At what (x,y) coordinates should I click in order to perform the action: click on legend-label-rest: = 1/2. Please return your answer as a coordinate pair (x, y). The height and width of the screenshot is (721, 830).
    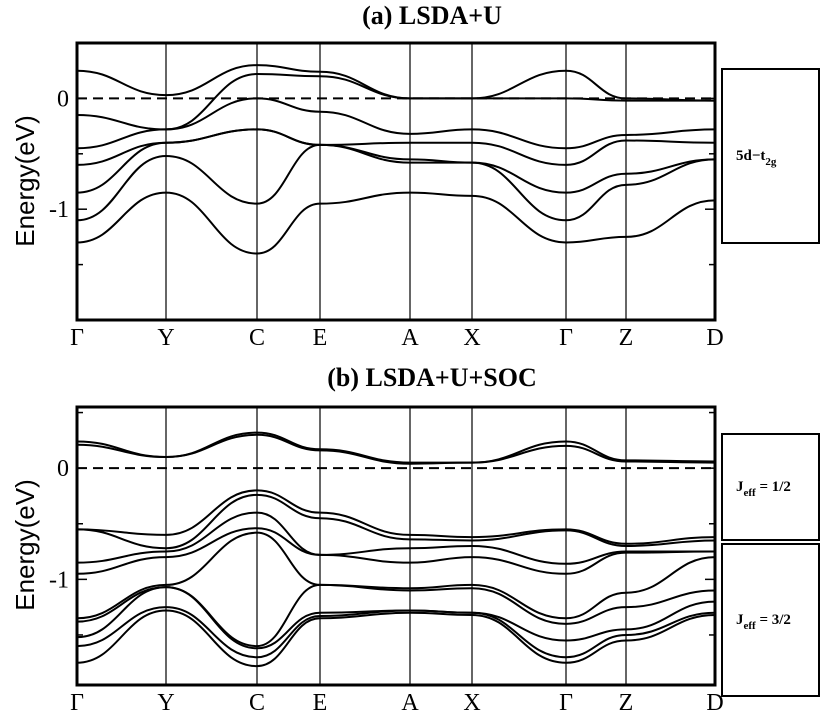
    Looking at the image, I should click on (773, 487).